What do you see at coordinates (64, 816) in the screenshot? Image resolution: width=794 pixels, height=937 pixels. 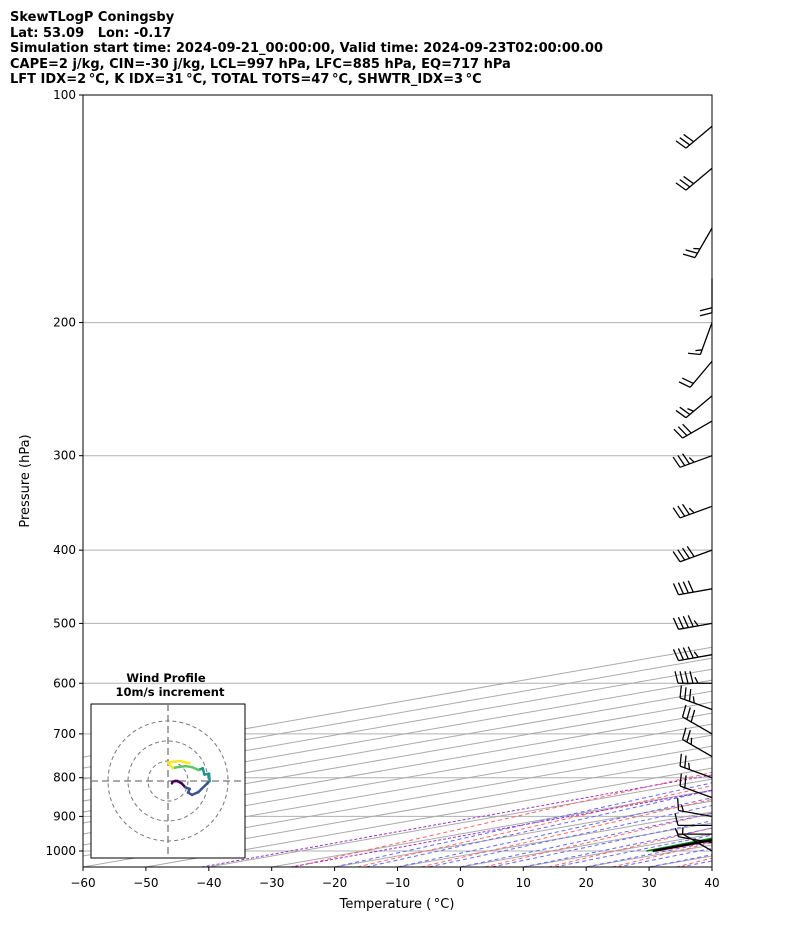 I see `y-tick-label: 900` at bounding box center [64, 816].